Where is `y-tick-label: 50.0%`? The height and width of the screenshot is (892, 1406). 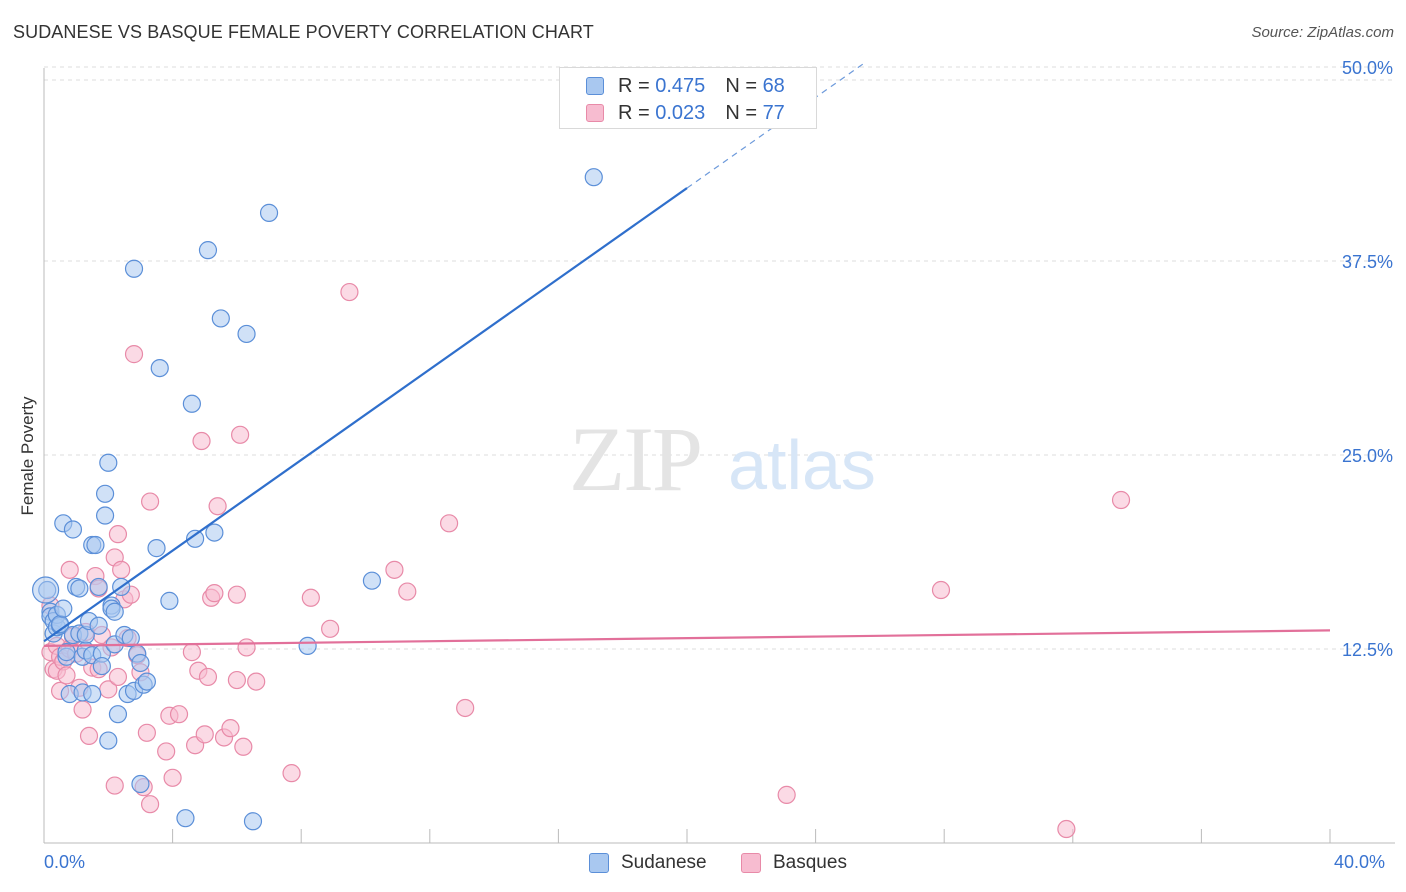
y-tick-label: 50.0% is located at coordinates (1367, 68).